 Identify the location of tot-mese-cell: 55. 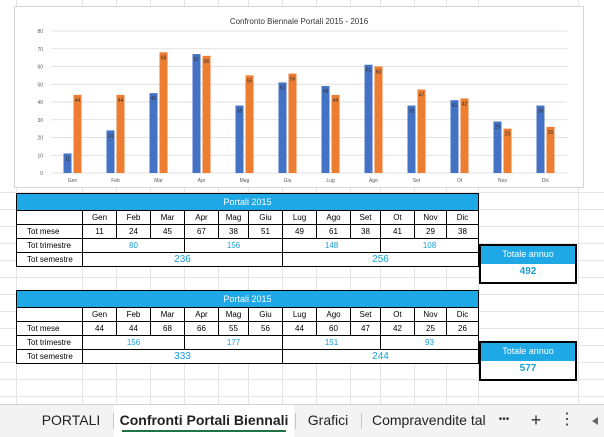
(233, 328).